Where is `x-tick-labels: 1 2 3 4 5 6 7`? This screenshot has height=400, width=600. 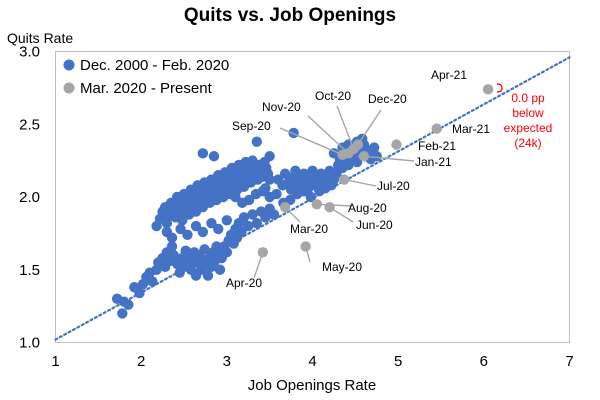
x-tick-labels: 1 2 3 4 5 6 7 is located at coordinates (312, 361).